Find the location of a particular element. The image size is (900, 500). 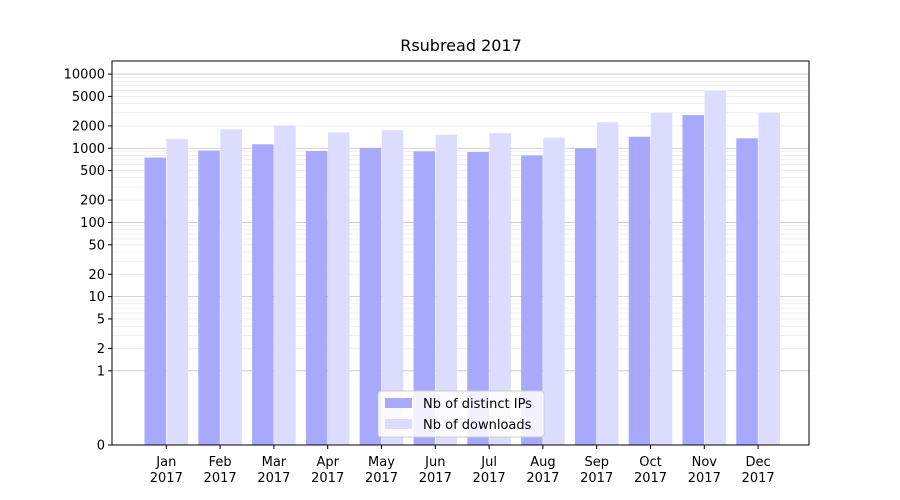

y-tick-label: 1000 is located at coordinates (88, 149).